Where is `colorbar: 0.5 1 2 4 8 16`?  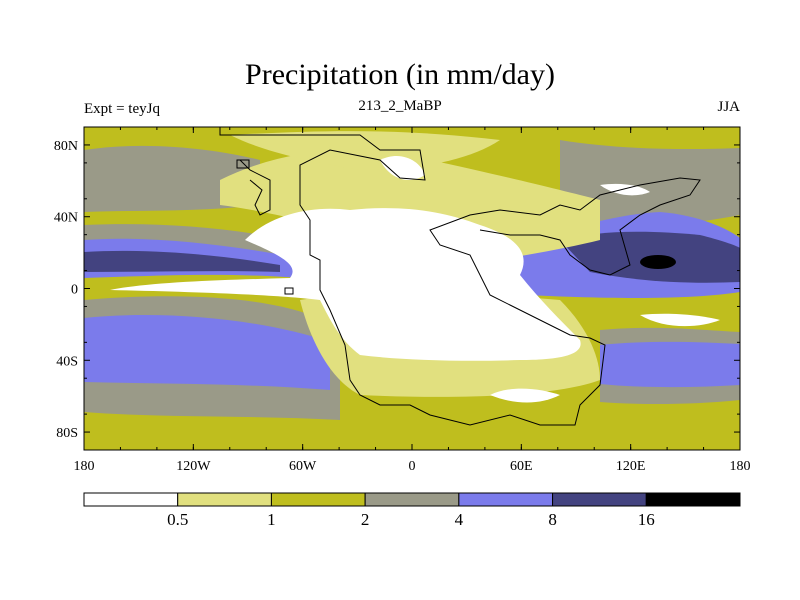 colorbar: 0.5 1 2 4 8 16 is located at coordinates (412, 510).